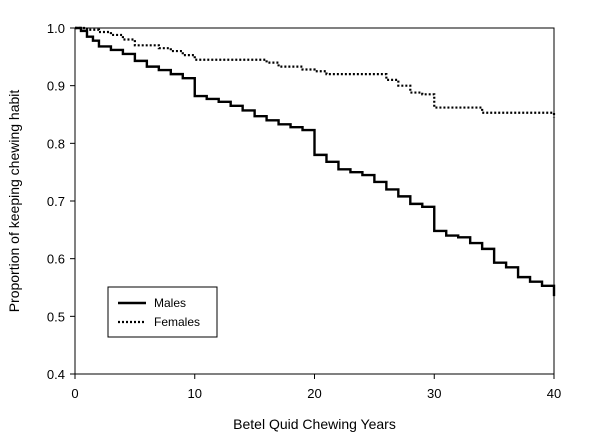  Describe the element at coordinates (314, 393) in the screenshot. I see `x-tick-label: 20` at that location.